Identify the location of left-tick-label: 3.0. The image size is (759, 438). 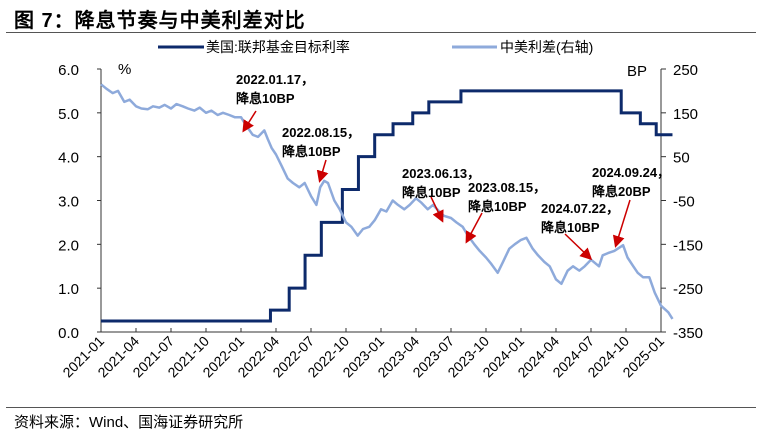
(68, 202).